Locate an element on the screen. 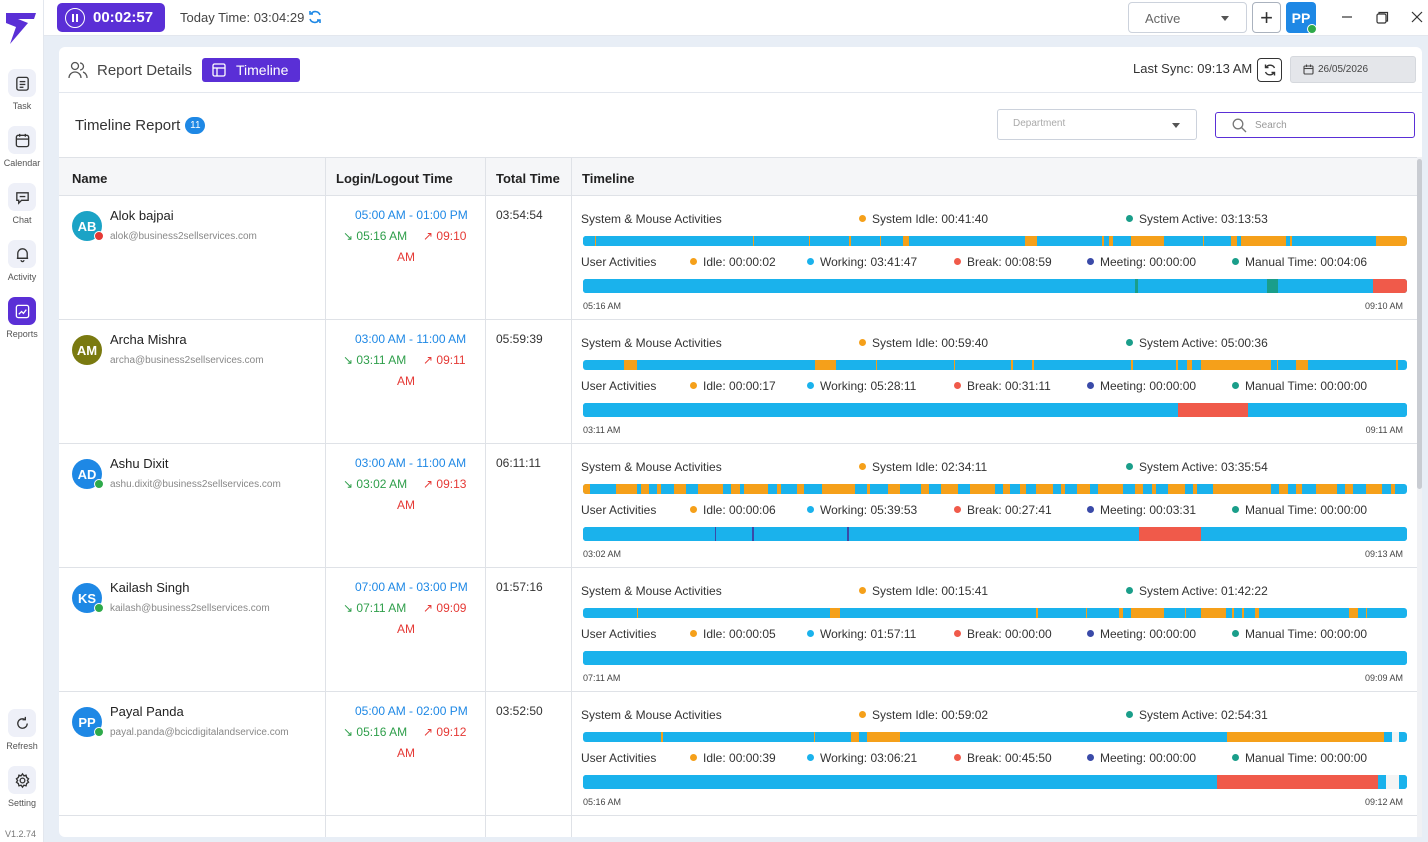 The height and width of the screenshot is (842, 1428). app-logo-icon is located at coordinates (21, 28).